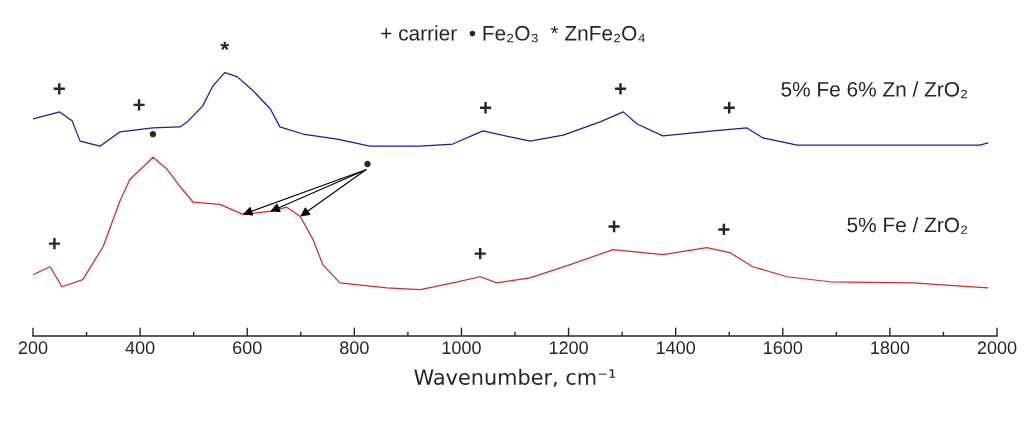  I want to click on x-tick-label: 1600, so click(783, 348).